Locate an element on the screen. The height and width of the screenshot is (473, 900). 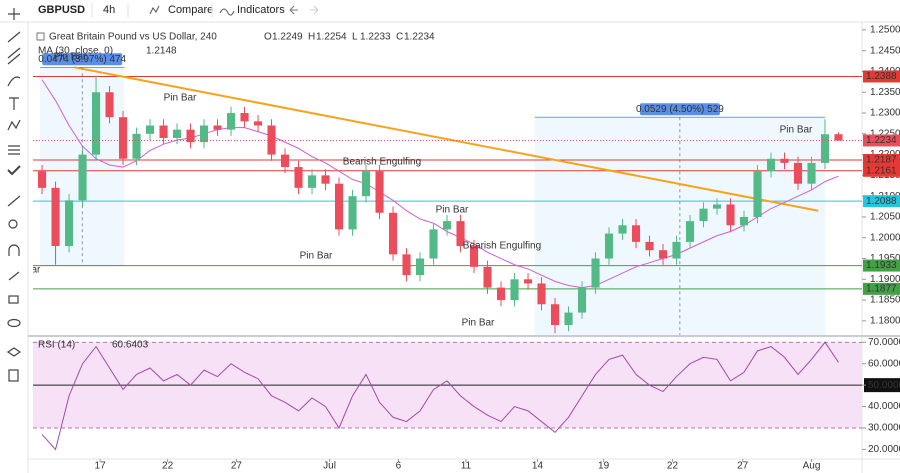
level-label: 1.2088 is located at coordinates (881, 201).